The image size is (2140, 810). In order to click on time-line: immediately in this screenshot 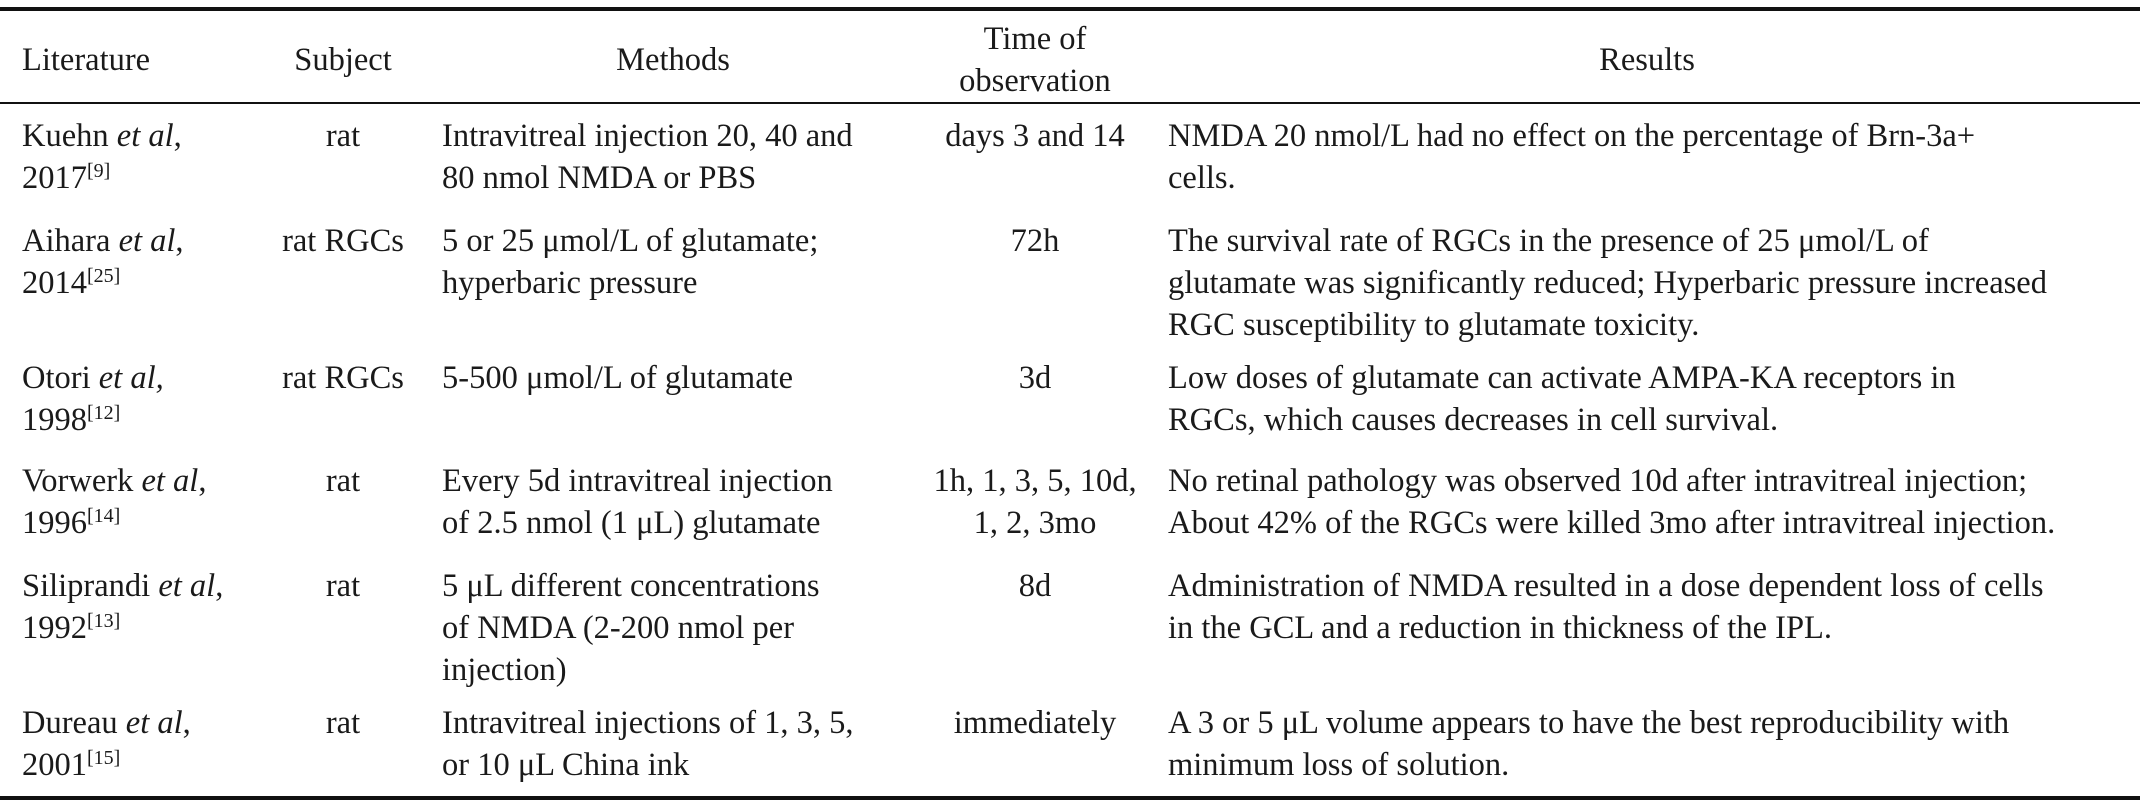, I will do `click(1035, 723)`.